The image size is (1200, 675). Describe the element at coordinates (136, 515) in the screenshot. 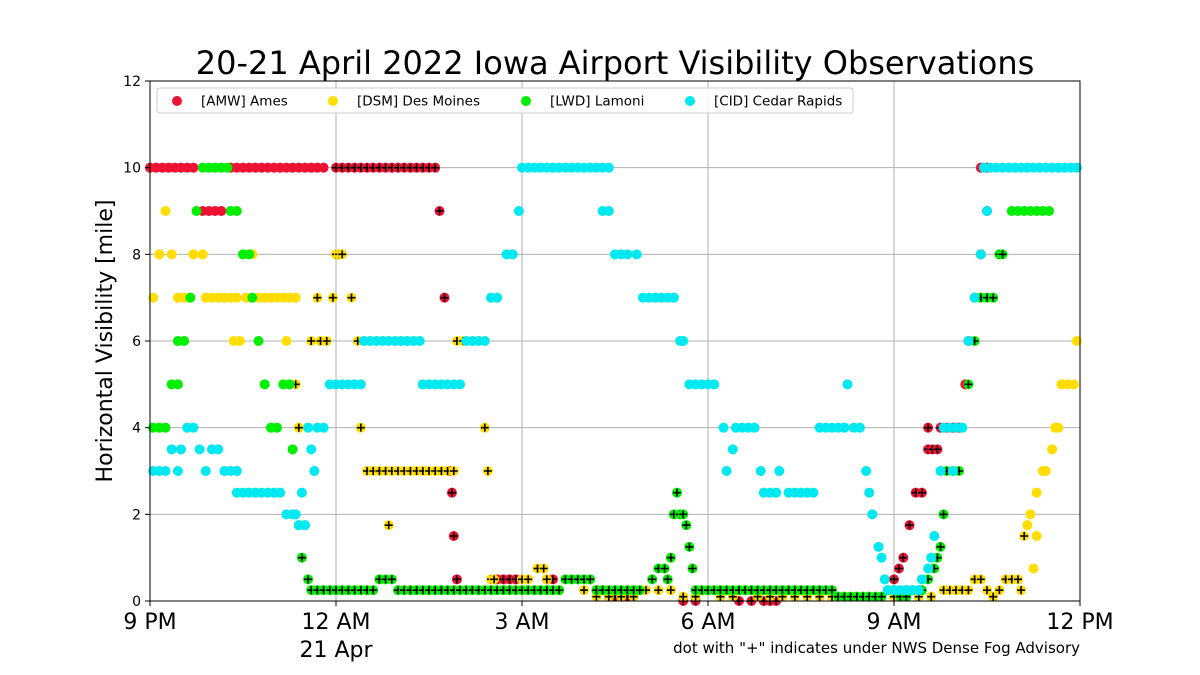

I see `y-tick-label: 2` at that location.